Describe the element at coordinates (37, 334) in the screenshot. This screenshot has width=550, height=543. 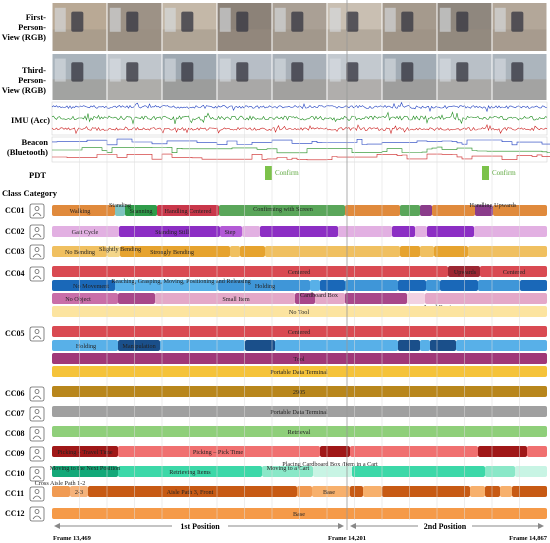
I see `hand-right-icon` at that location.